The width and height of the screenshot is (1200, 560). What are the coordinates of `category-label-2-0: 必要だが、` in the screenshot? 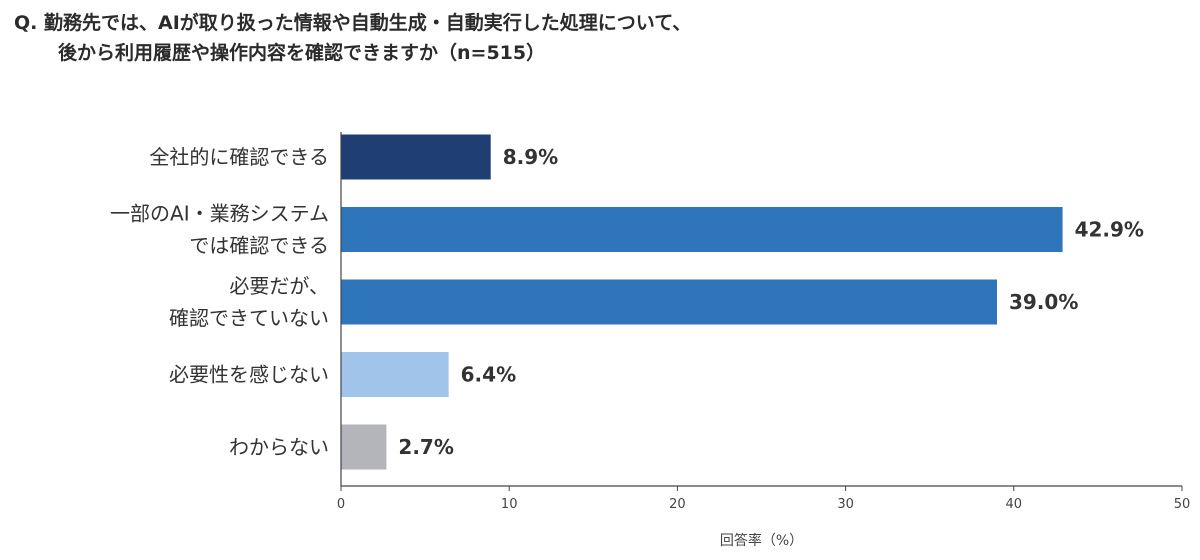 It's located at (279, 286).